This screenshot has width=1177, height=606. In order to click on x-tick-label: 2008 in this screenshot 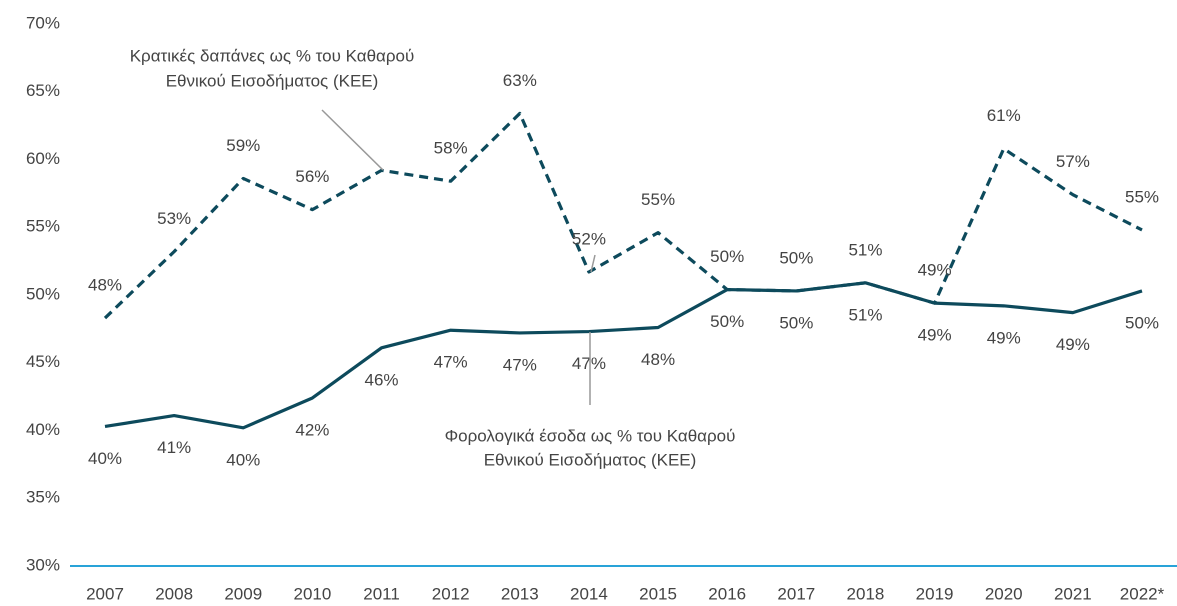, I will do `click(174, 593)`.